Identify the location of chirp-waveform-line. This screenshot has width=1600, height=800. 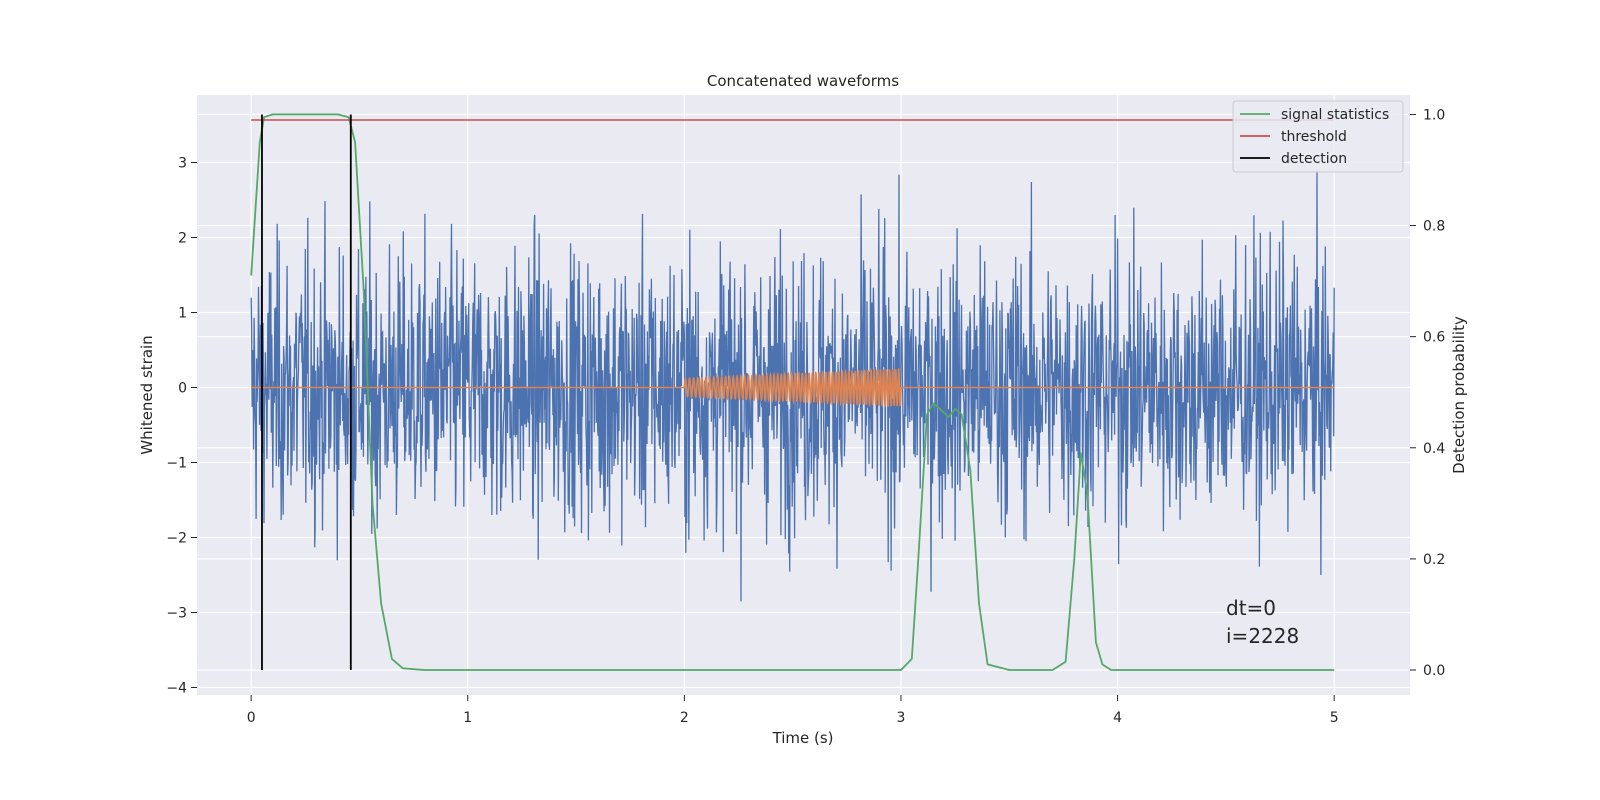
(793, 387).